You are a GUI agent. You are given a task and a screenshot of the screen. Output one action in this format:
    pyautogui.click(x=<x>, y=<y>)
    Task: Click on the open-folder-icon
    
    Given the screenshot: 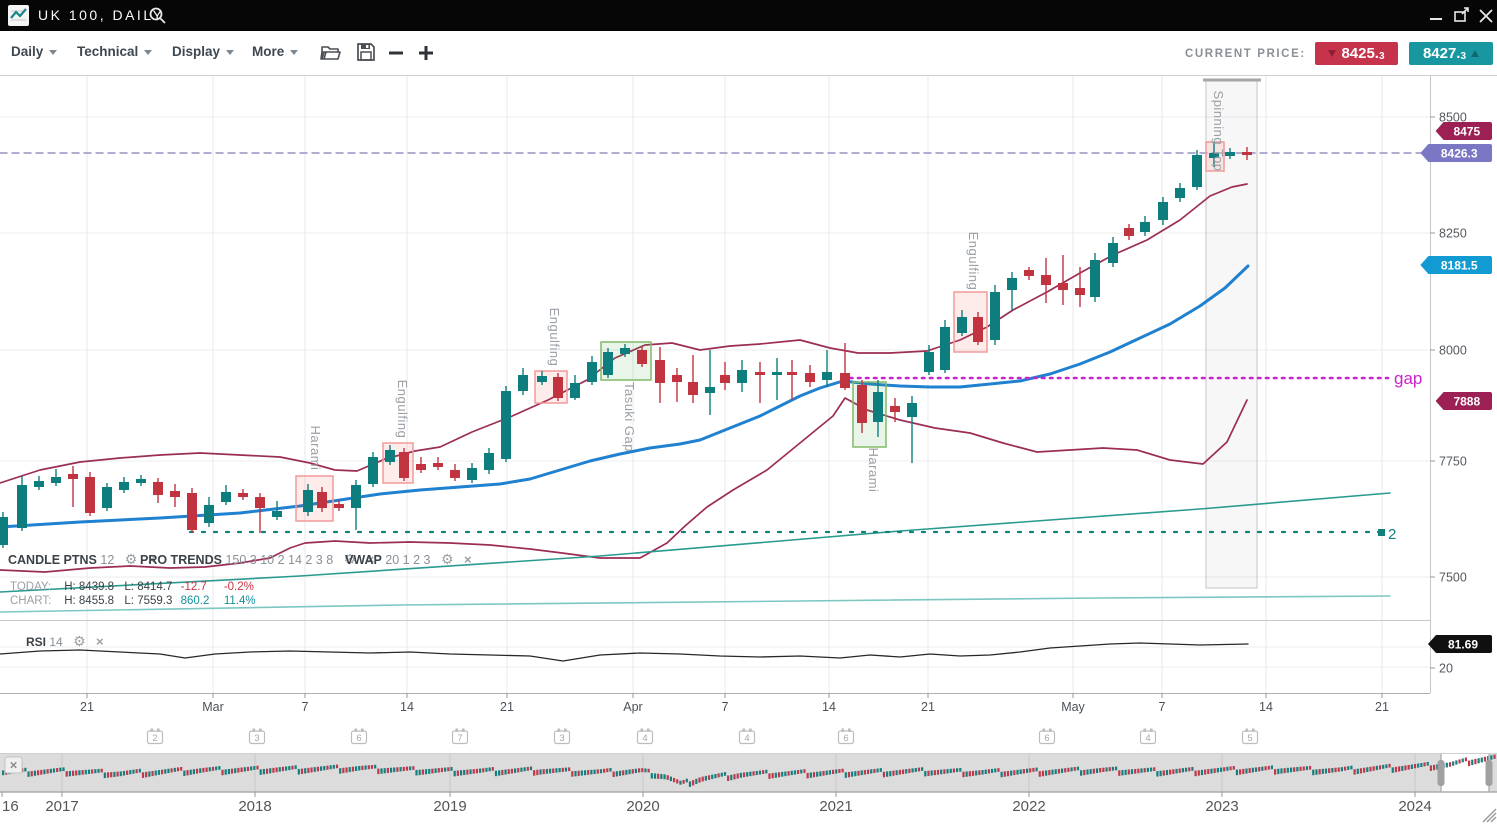 What is the action you would take?
    pyautogui.click(x=331, y=54)
    